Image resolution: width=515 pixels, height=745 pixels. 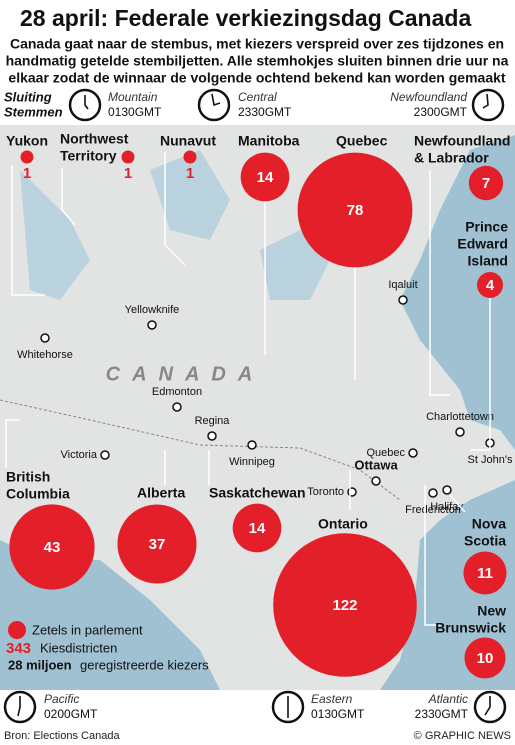 I want to click on city-label: Winnipeg, so click(x=252, y=462).